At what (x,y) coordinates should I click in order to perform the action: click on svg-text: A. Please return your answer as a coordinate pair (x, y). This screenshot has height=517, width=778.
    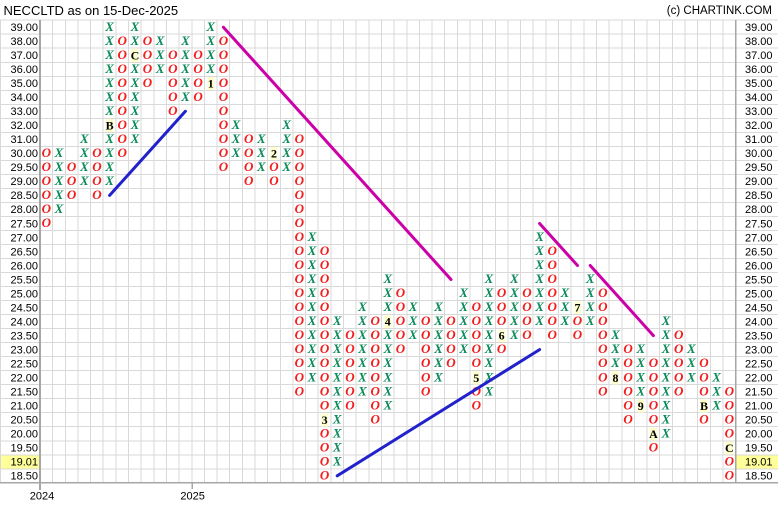
    Looking at the image, I should click on (653, 434).